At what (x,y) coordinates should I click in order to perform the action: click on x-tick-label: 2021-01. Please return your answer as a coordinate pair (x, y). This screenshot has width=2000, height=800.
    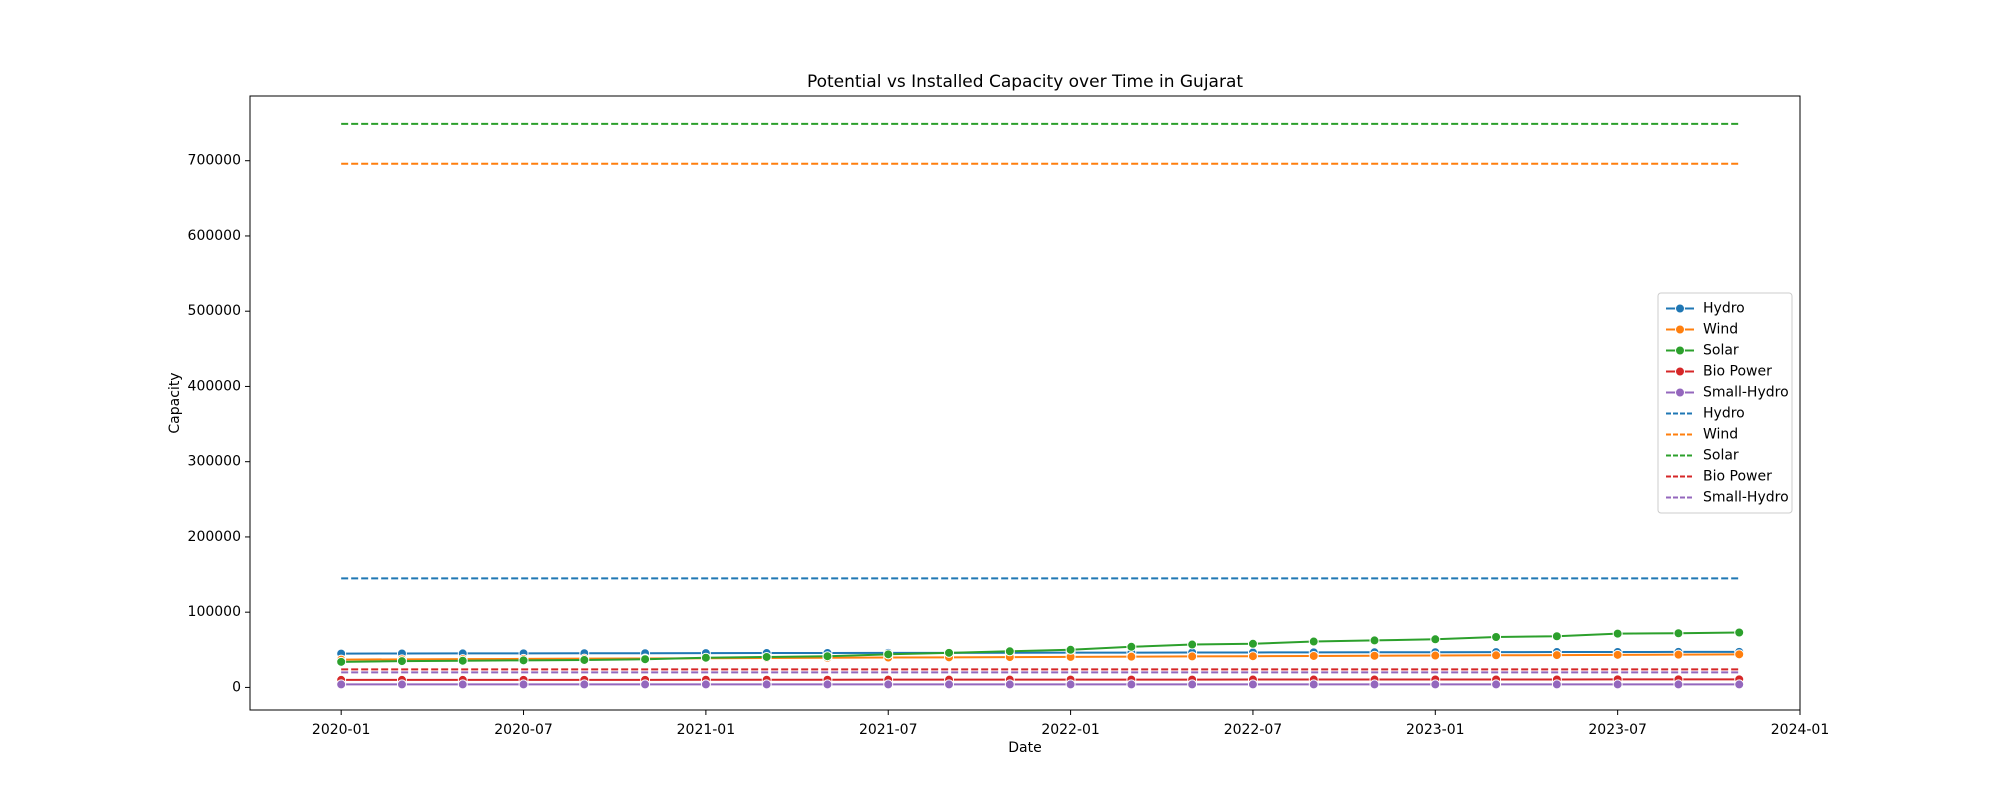
    Looking at the image, I should click on (706, 730).